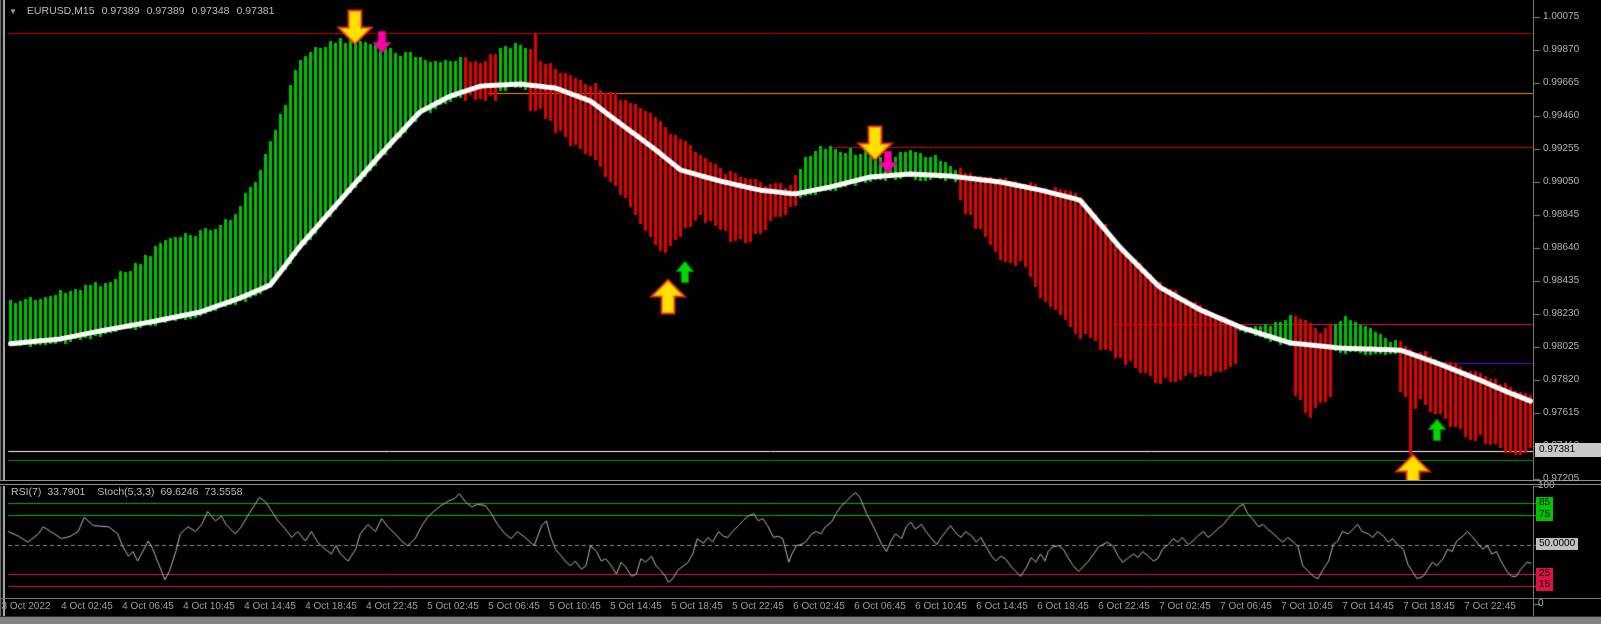  What do you see at coordinates (270, 606) in the screenshot?
I see `time-tick-label: 4 Oct 14:45` at bounding box center [270, 606].